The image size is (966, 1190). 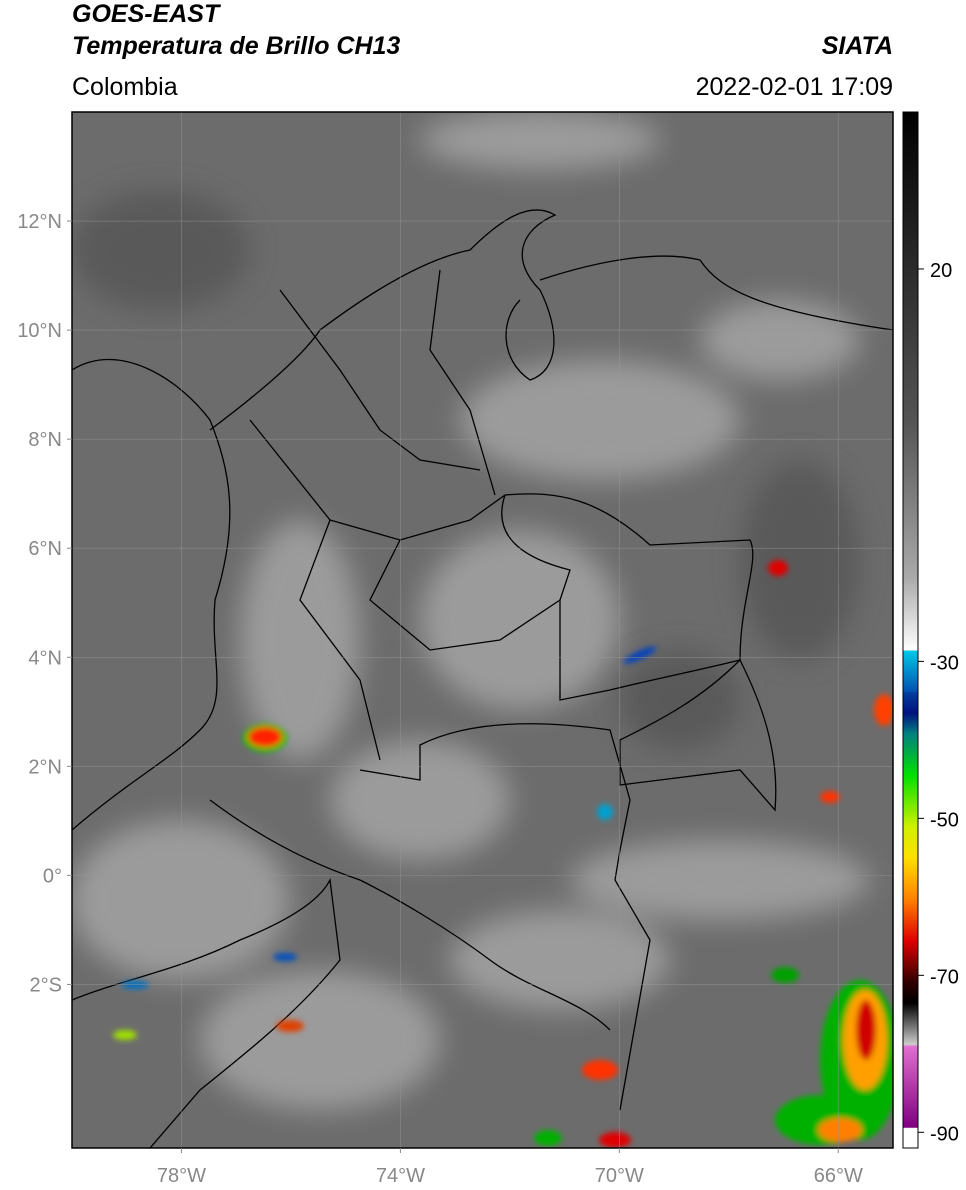 What do you see at coordinates (941, 271) in the screenshot?
I see `colorbar-label: 20` at bounding box center [941, 271].